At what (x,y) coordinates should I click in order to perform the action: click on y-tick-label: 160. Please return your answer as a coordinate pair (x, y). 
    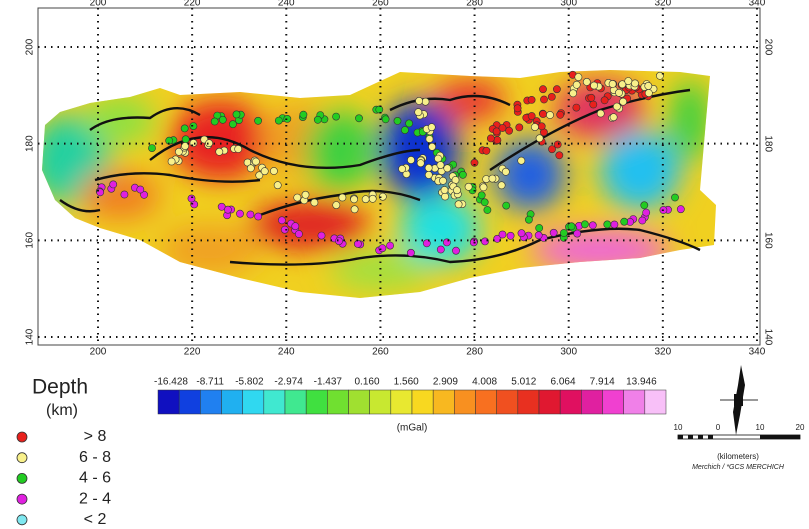
    Looking at the image, I should click on (30, 240).